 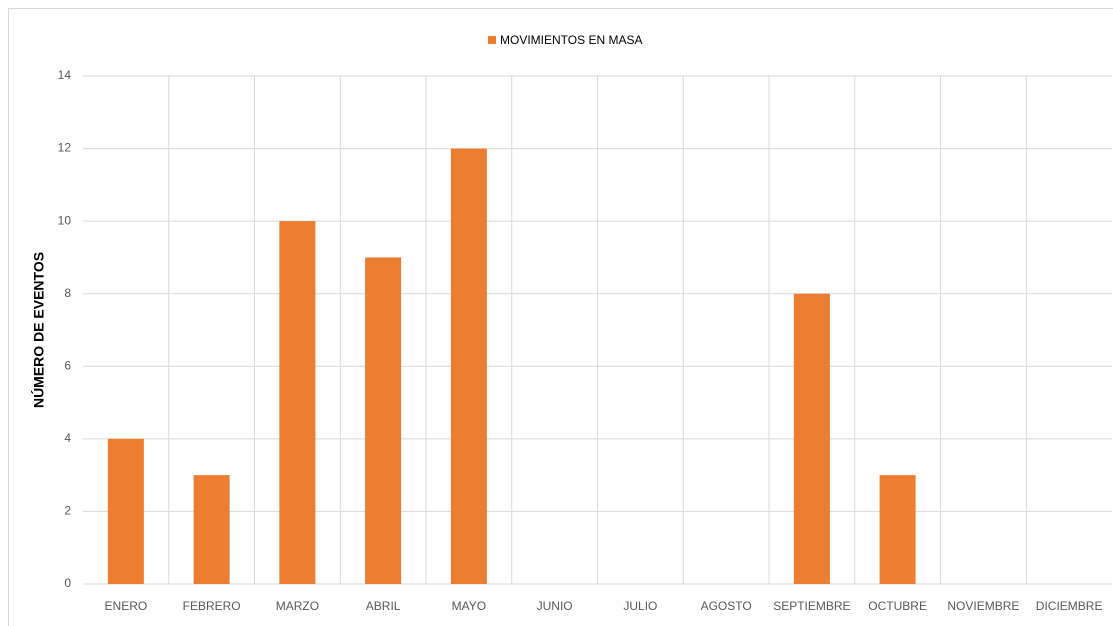 I want to click on y-tick-label: 4, so click(x=67, y=438).